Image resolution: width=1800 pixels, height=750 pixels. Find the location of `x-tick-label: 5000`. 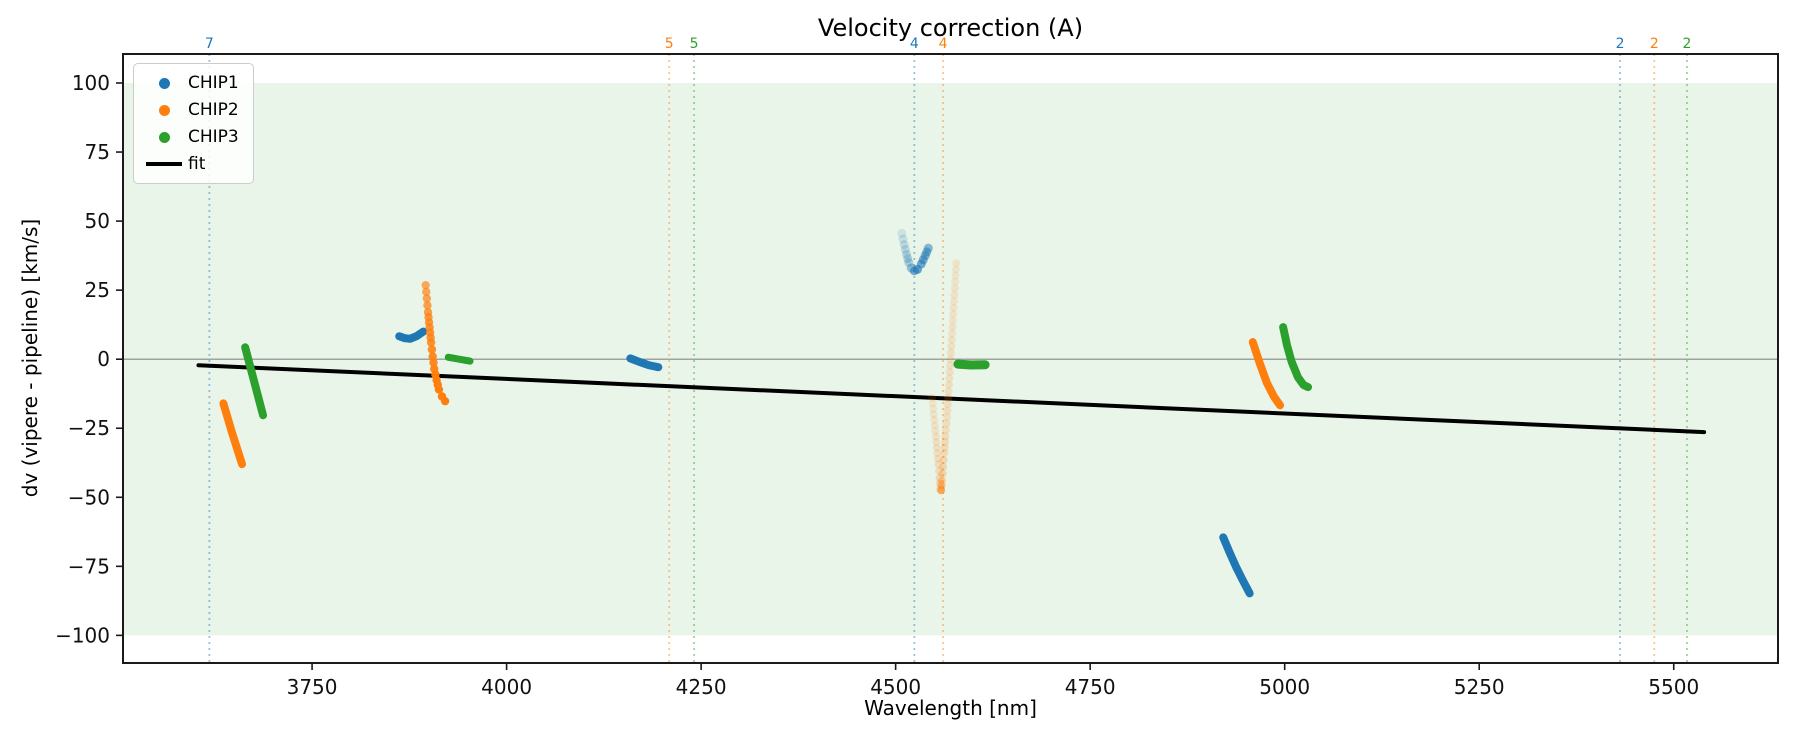

x-tick-label: 5000 is located at coordinates (1284, 687).